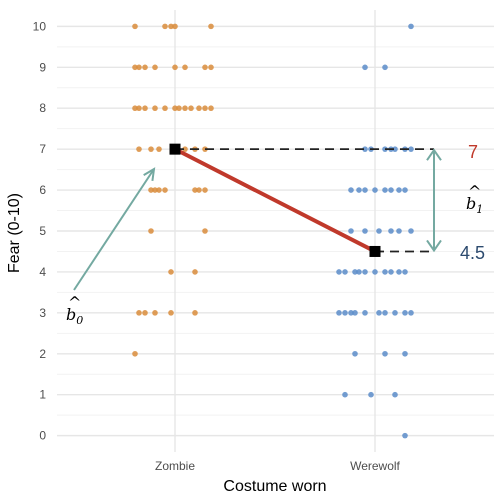 Image resolution: width=504 pixels, height=504 pixels. What do you see at coordinates (474, 191) in the screenshot?
I see `b1-hat: ^` at bounding box center [474, 191].